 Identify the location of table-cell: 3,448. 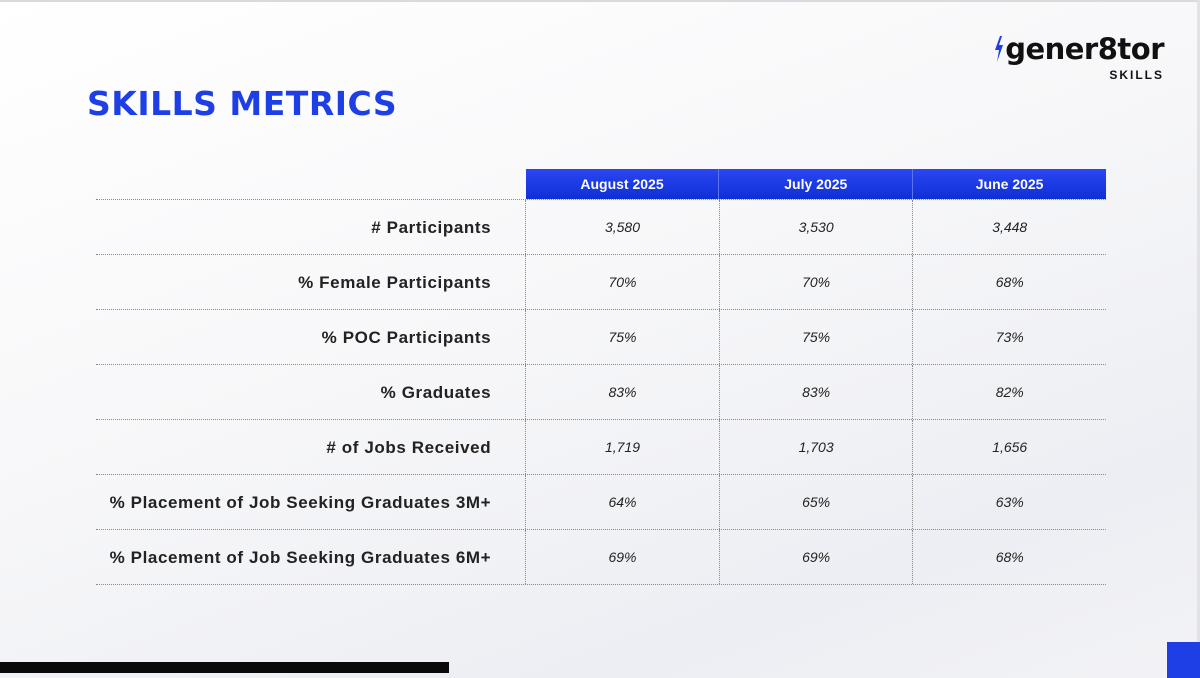
(1009, 227).